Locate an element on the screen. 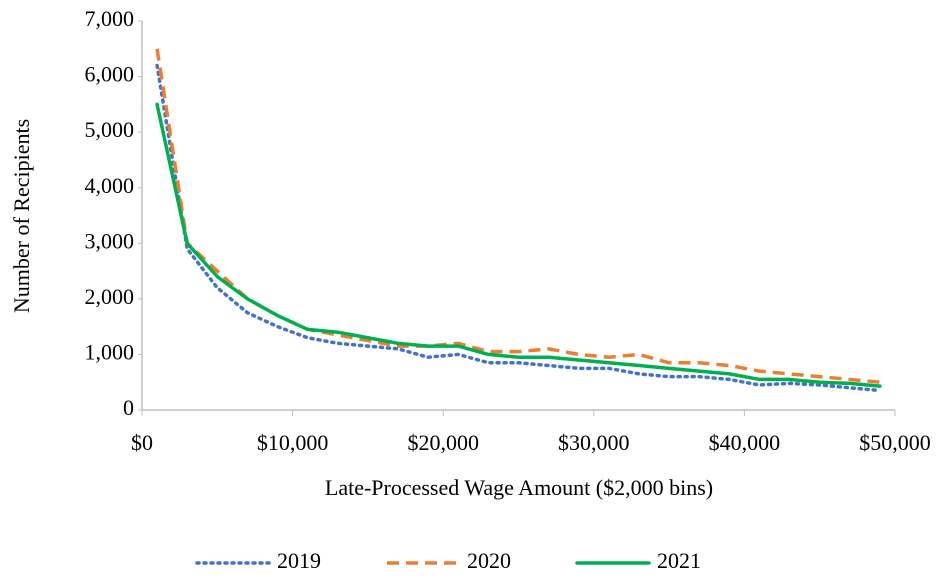 The width and height of the screenshot is (948, 580). legend-label: 2021 is located at coordinates (679, 560).